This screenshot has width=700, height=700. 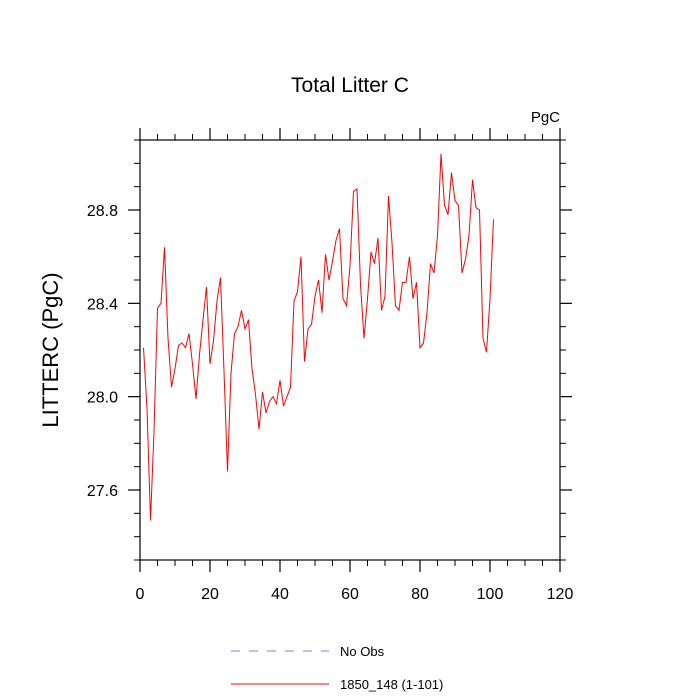 What do you see at coordinates (391, 684) in the screenshot?
I see `legend-label: 1850_148 (1-101)` at bounding box center [391, 684].